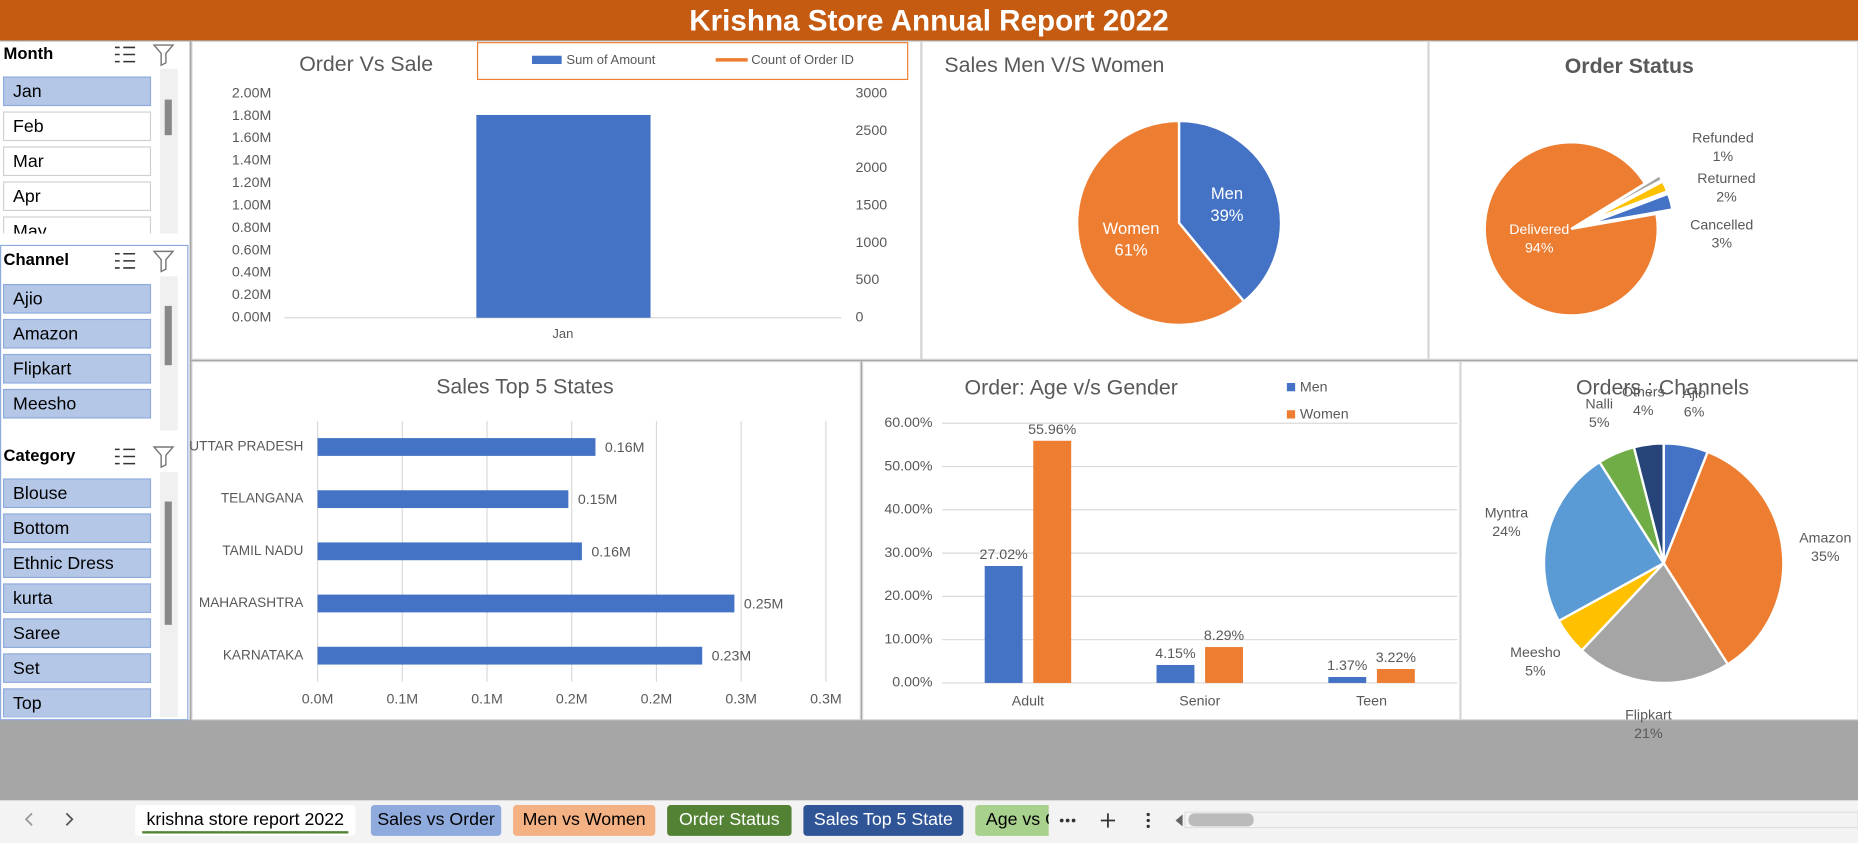 The width and height of the screenshot is (1858, 843). Describe the element at coordinates (28, 819) in the screenshot. I see `prev-sheet` at that location.